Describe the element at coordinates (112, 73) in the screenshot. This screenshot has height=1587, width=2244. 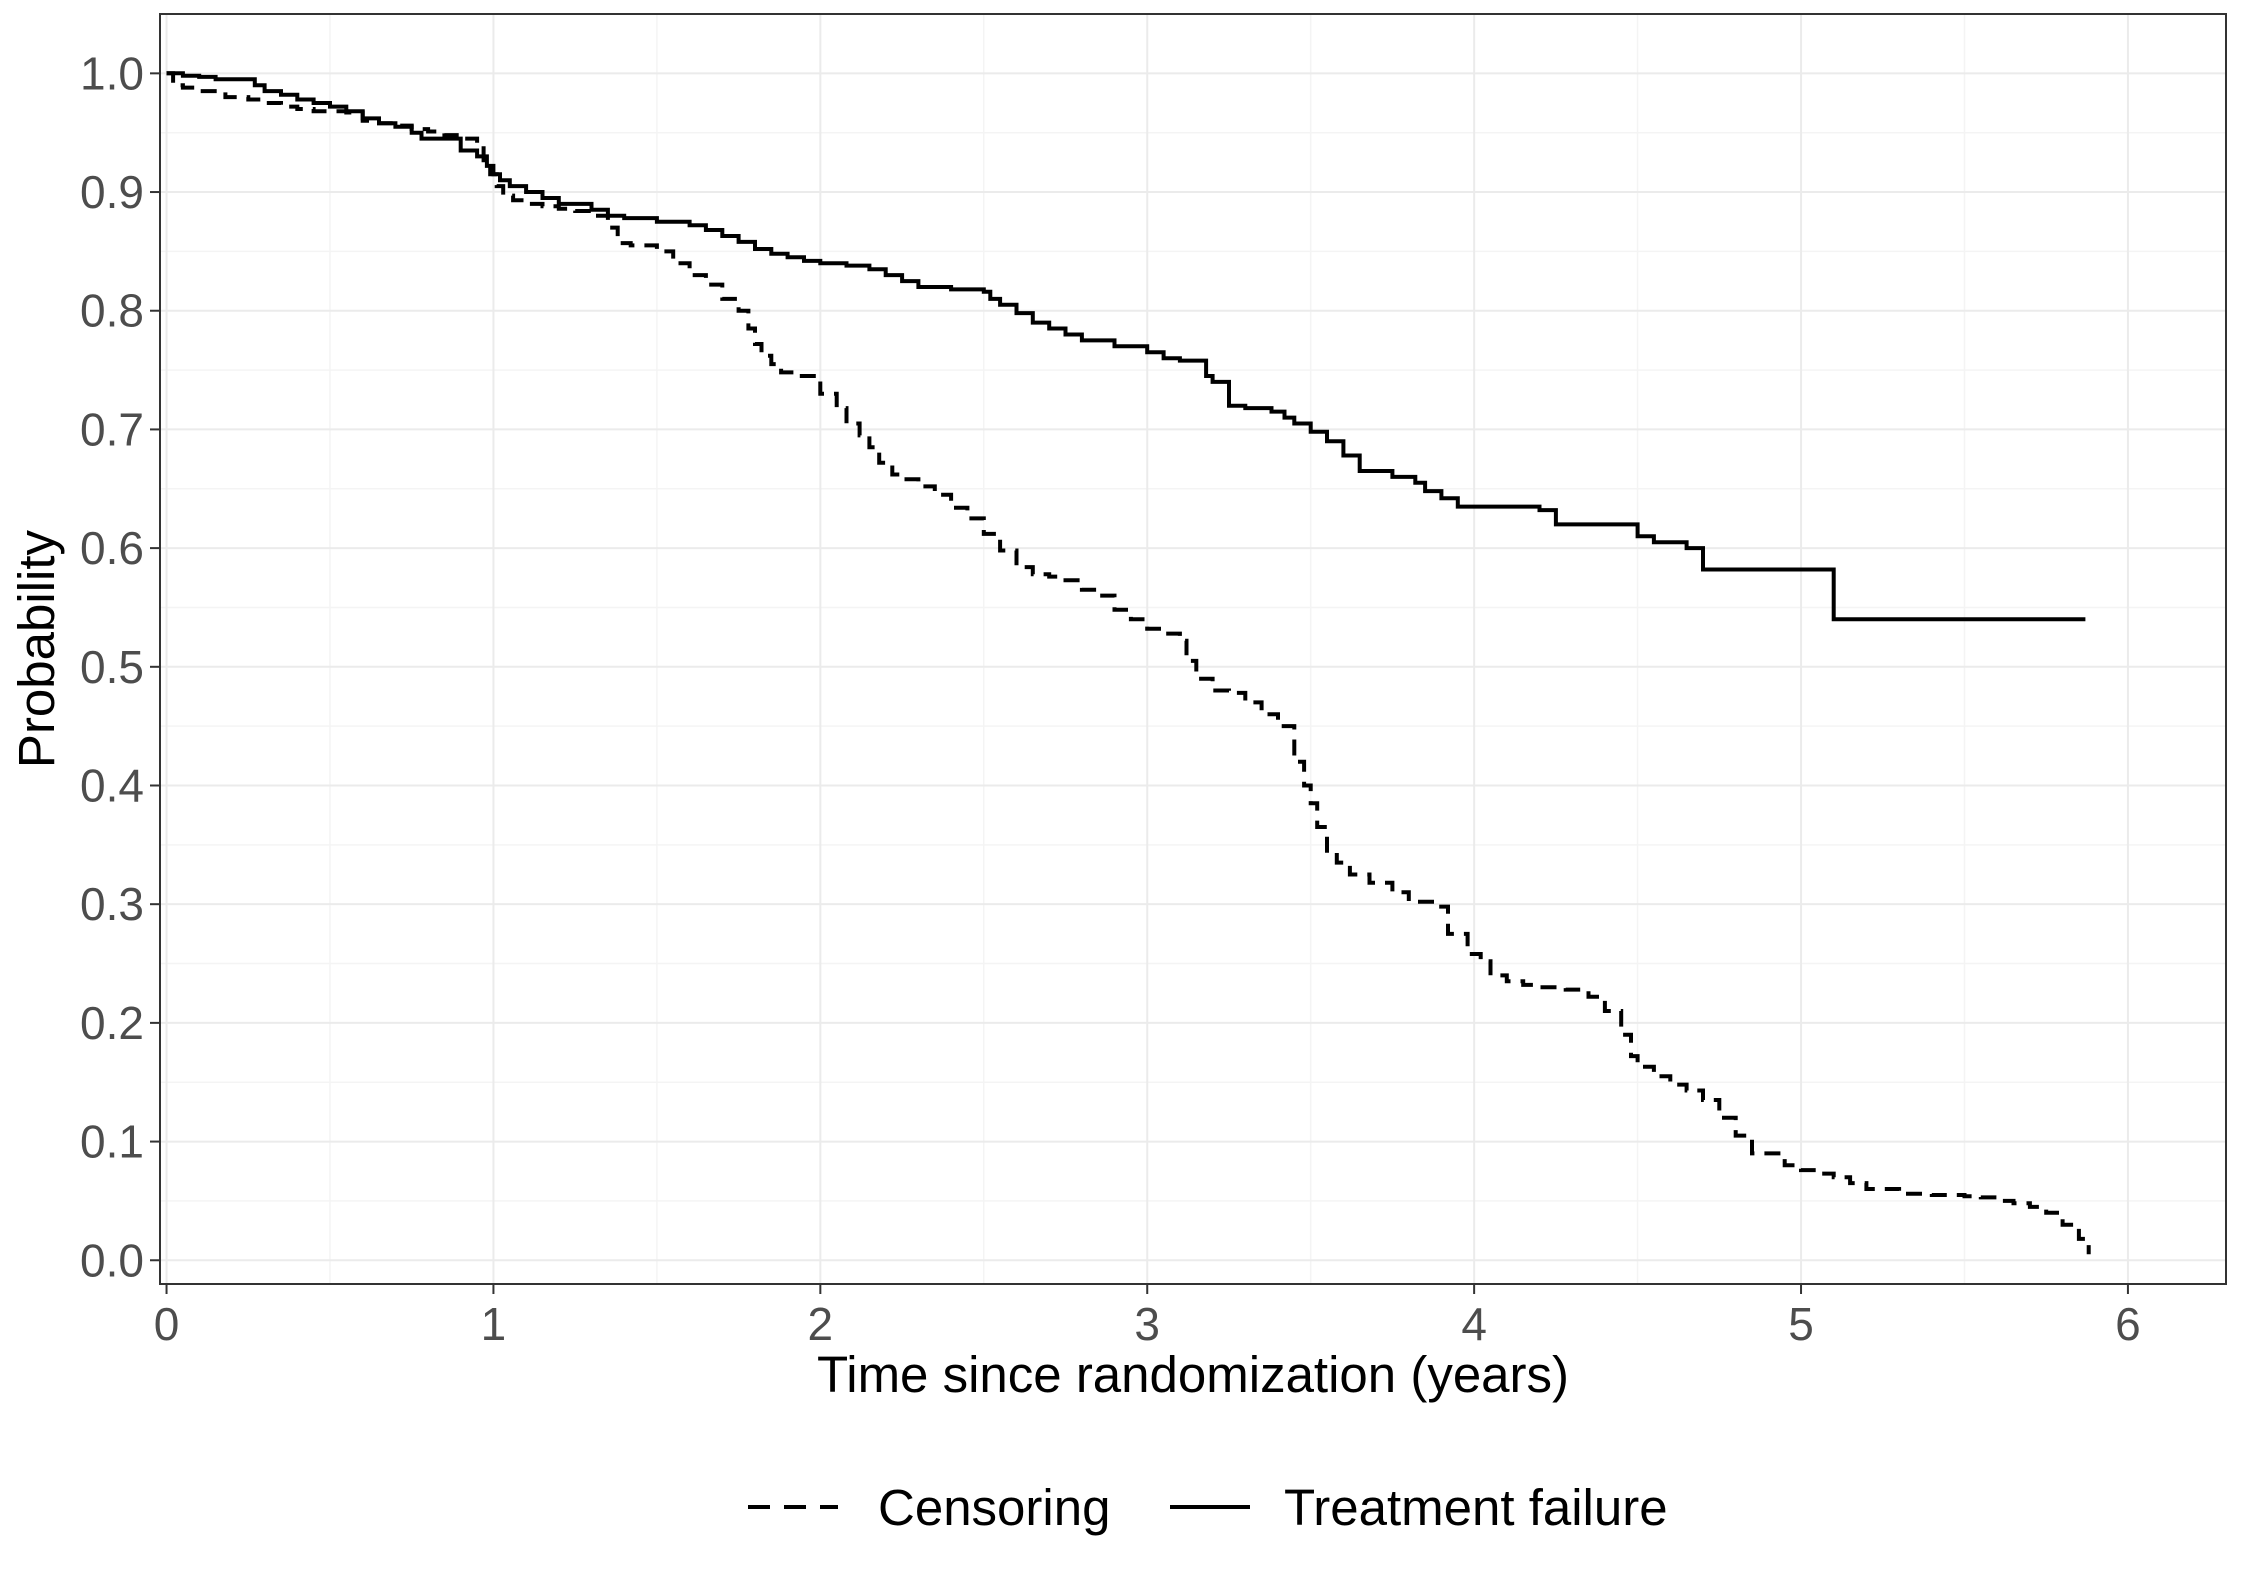
I see `y-tick-label: 1.0` at that location.